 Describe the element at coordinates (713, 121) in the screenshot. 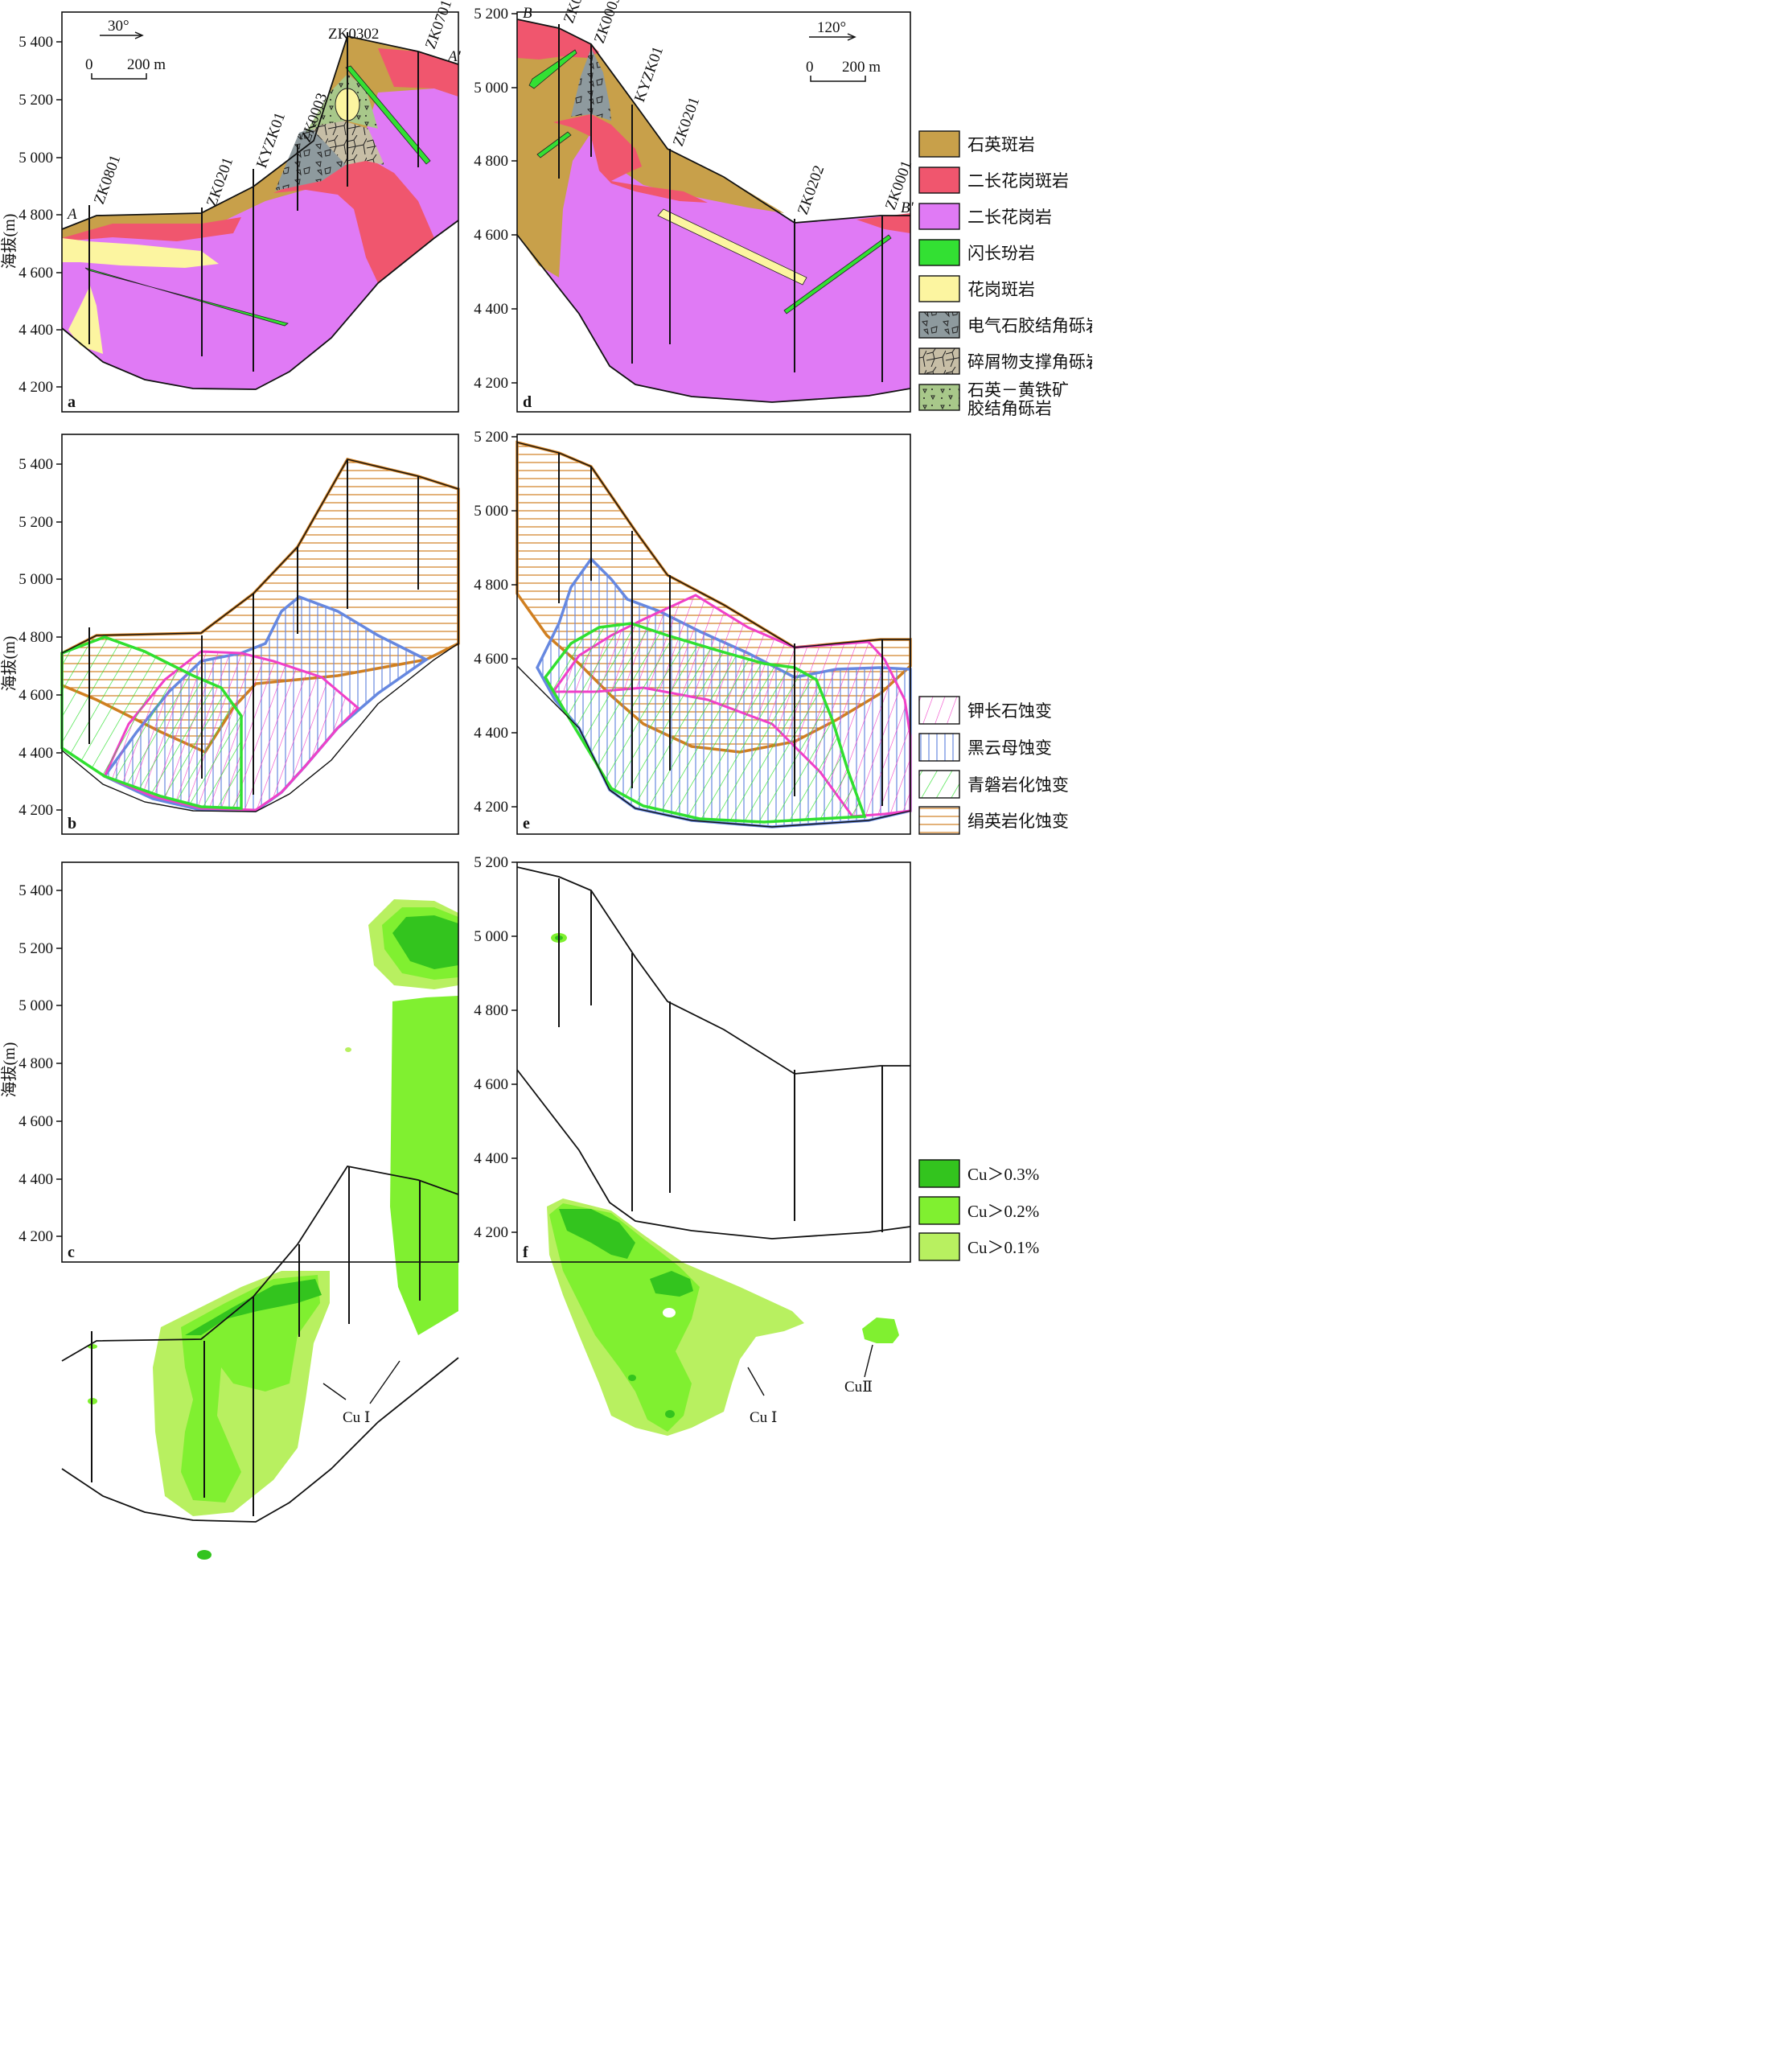

I see `panel-d-topography` at that location.